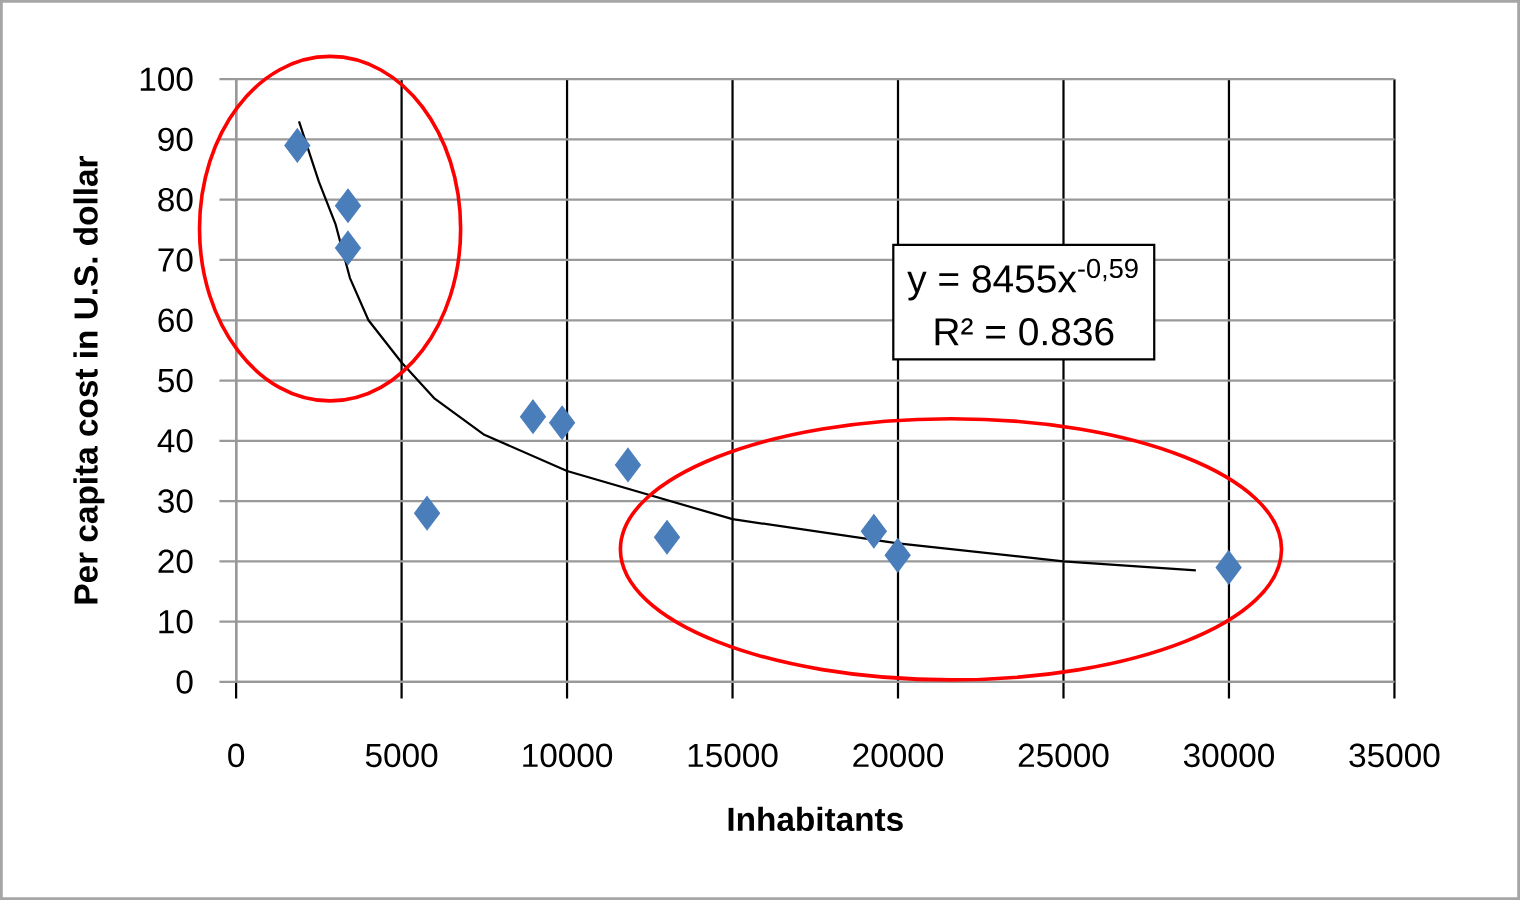 The width and height of the screenshot is (1520, 900). What do you see at coordinates (176, 621) in the screenshot?
I see `y-tick-label: 10` at bounding box center [176, 621].